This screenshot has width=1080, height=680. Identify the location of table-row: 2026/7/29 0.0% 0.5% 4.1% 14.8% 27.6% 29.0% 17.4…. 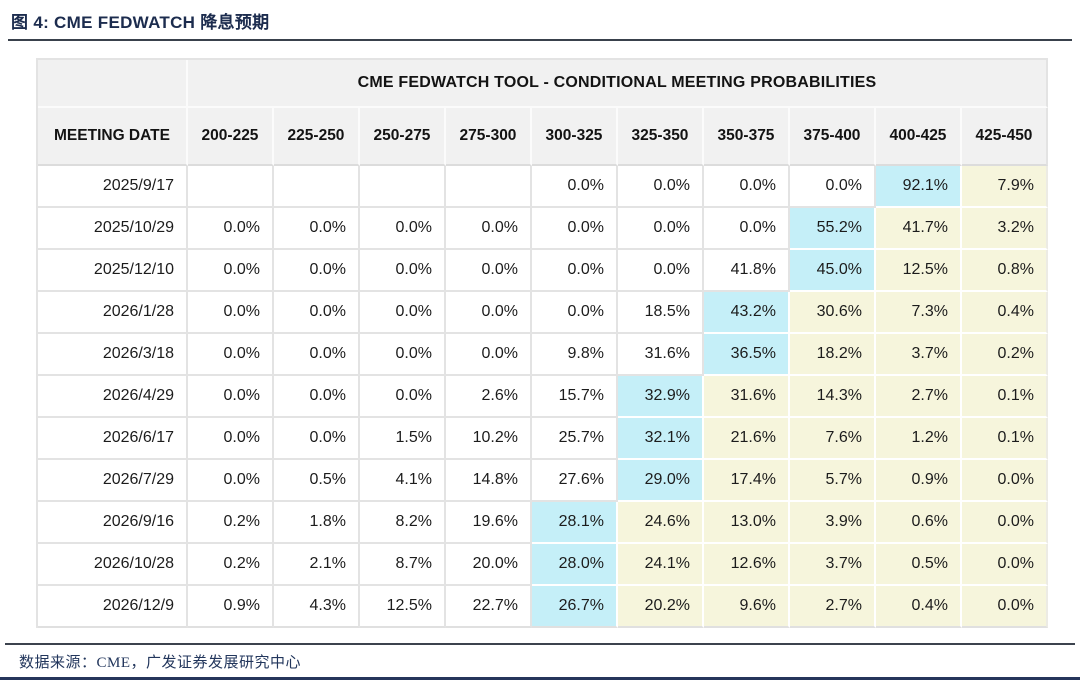
(543, 481).